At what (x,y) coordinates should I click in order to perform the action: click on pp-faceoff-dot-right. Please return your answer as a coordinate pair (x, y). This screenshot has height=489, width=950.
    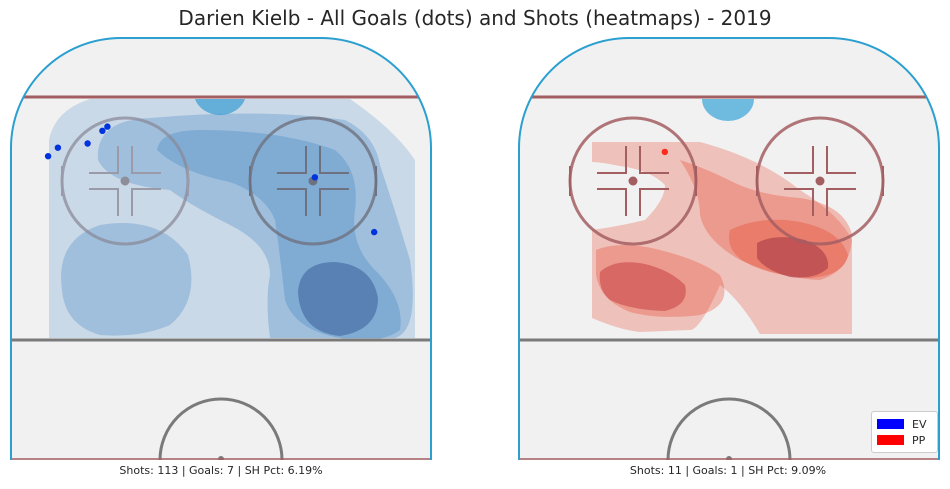
    Looking at the image, I should click on (820, 181).